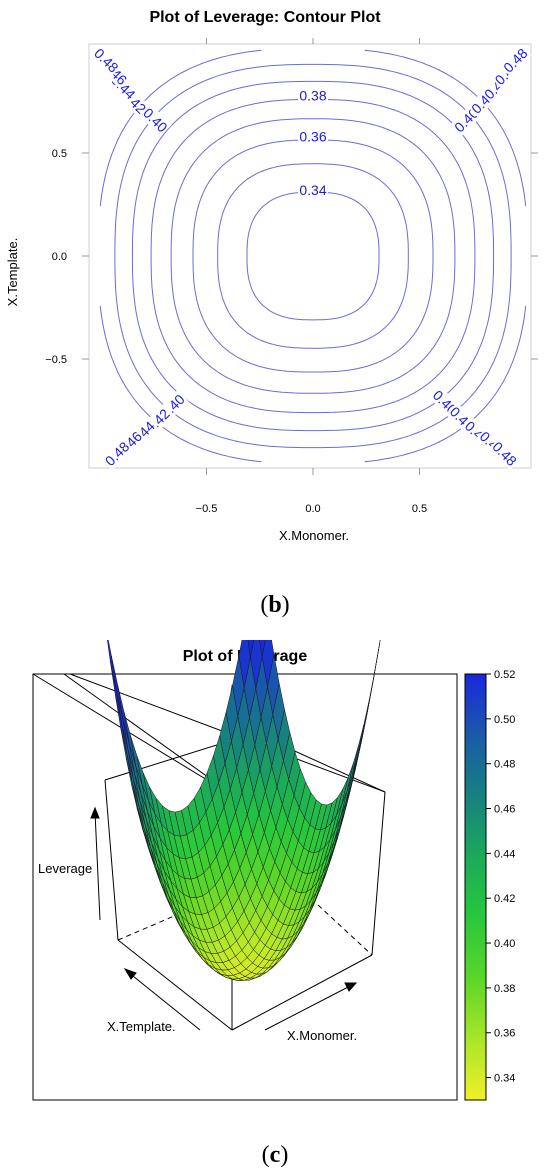 This screenshot has height=1175, width=550. I want to click on colorbar-tick-label: 0.52, so click(504, 675).